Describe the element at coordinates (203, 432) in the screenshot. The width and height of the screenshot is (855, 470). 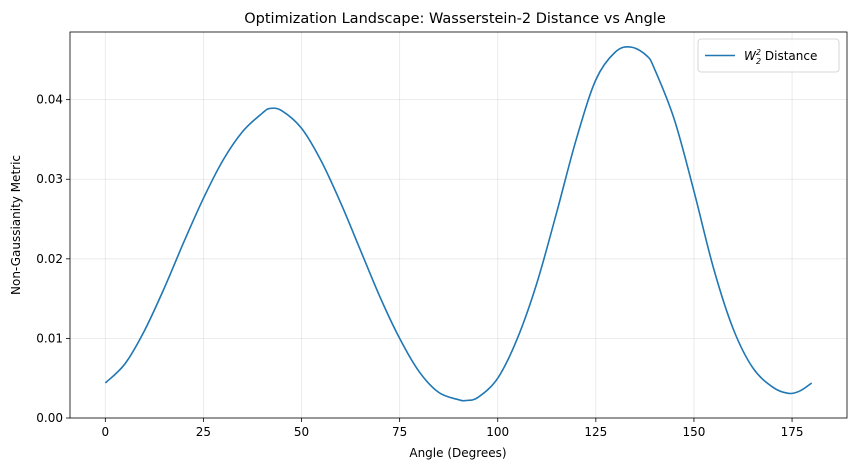
I see `x-tick-label: 25` at that location.